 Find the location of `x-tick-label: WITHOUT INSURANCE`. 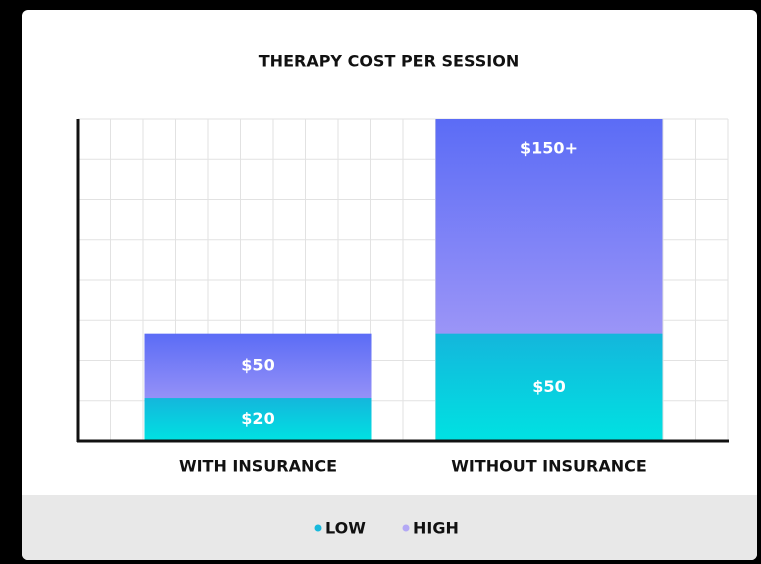

x-tick-label: WITHOUT INSURANCE is located at coordinates (549, 466).